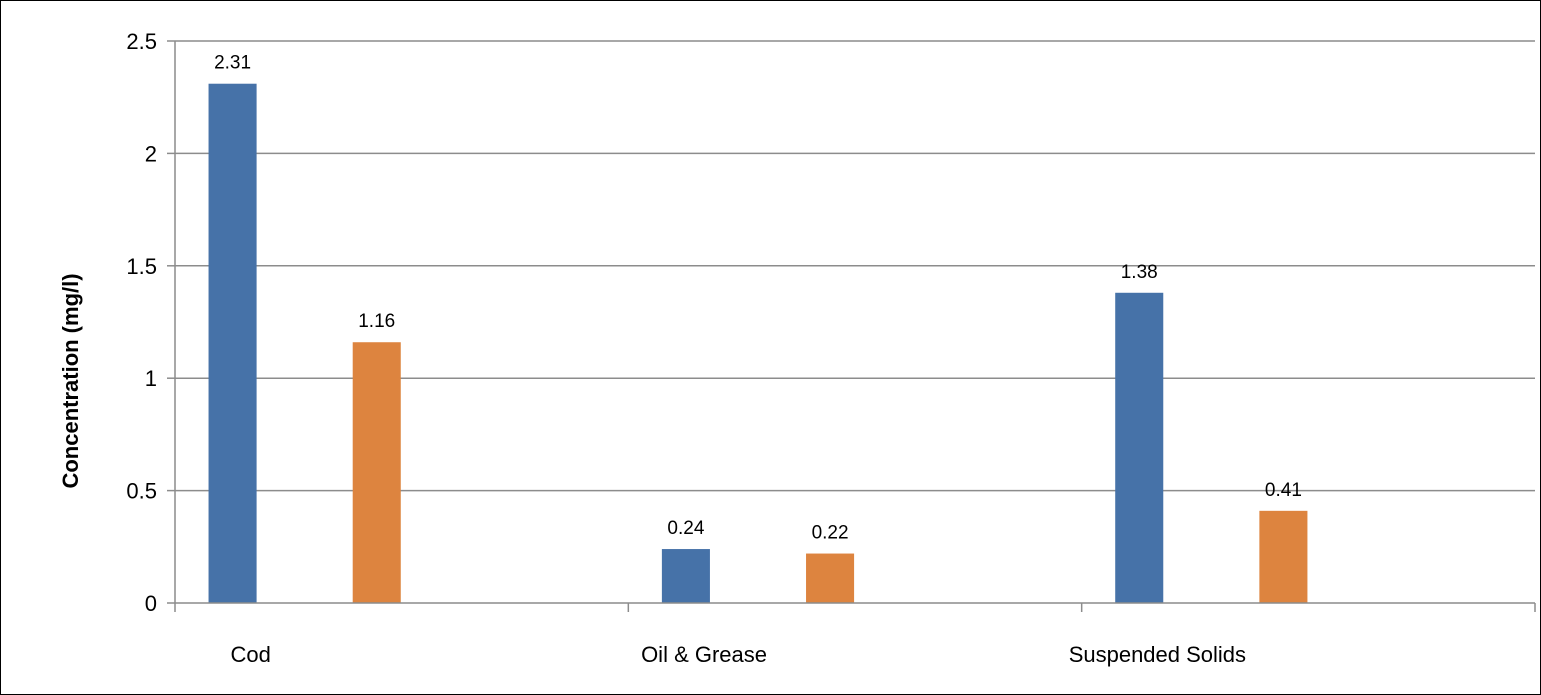  I want to click on y-tick-label: 0, so click(151, 603).